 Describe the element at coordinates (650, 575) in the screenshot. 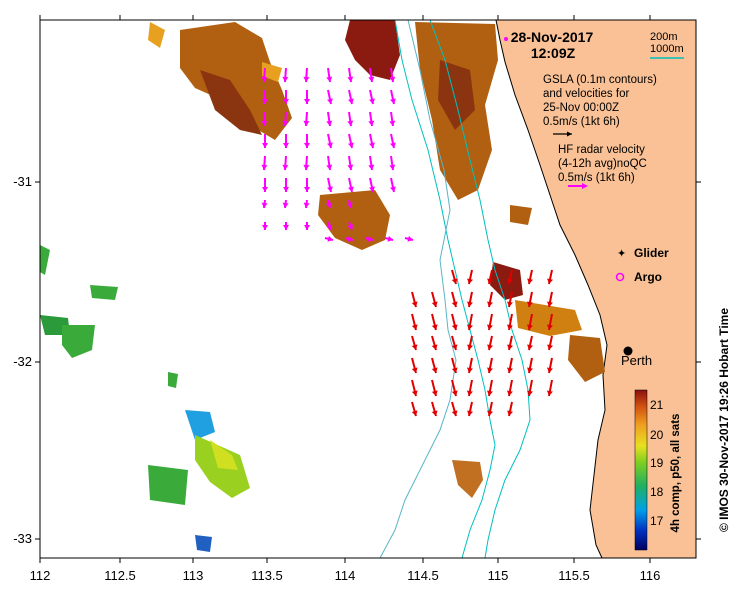

I see `x-tick-label: 116` at that location.